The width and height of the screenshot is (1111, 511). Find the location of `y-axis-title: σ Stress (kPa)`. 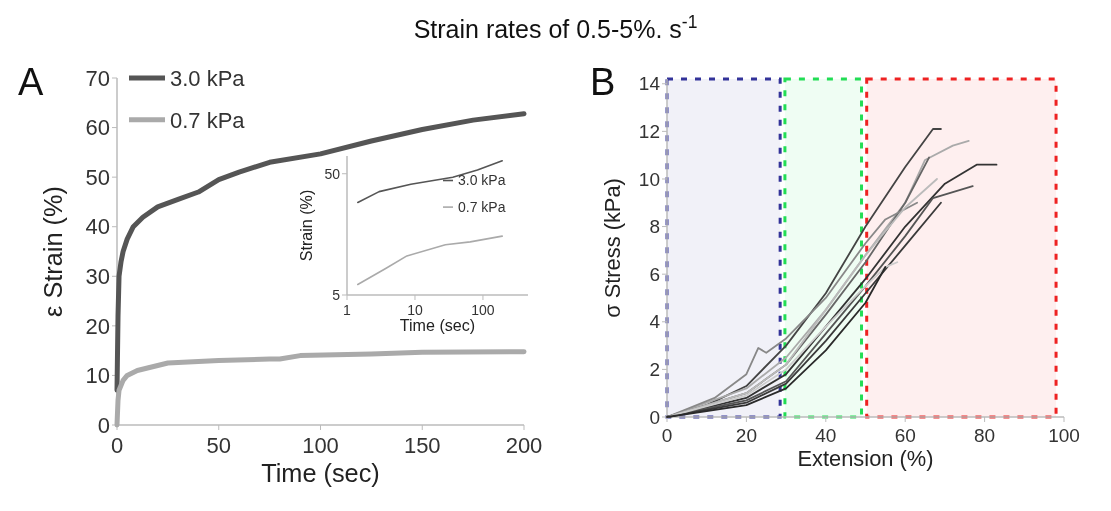

y-axis-title: σ Stress (kPa) is located at coordinates (612, 248).